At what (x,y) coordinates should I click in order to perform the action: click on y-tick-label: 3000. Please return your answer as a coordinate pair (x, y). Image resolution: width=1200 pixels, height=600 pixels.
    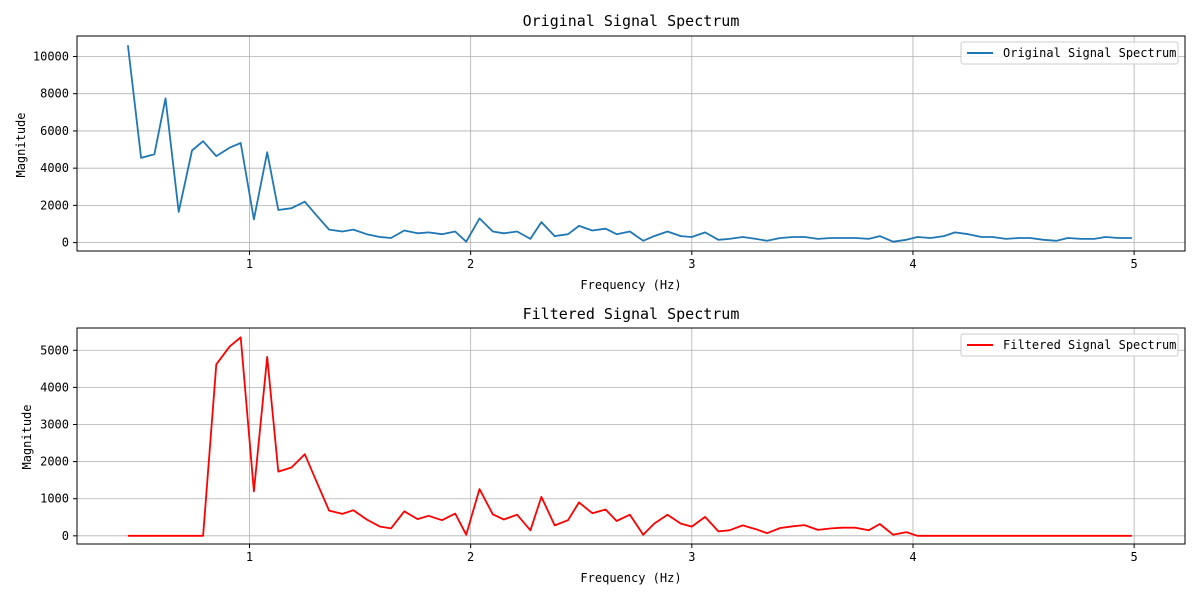
    Looking at the image, I should click on (54, 424).